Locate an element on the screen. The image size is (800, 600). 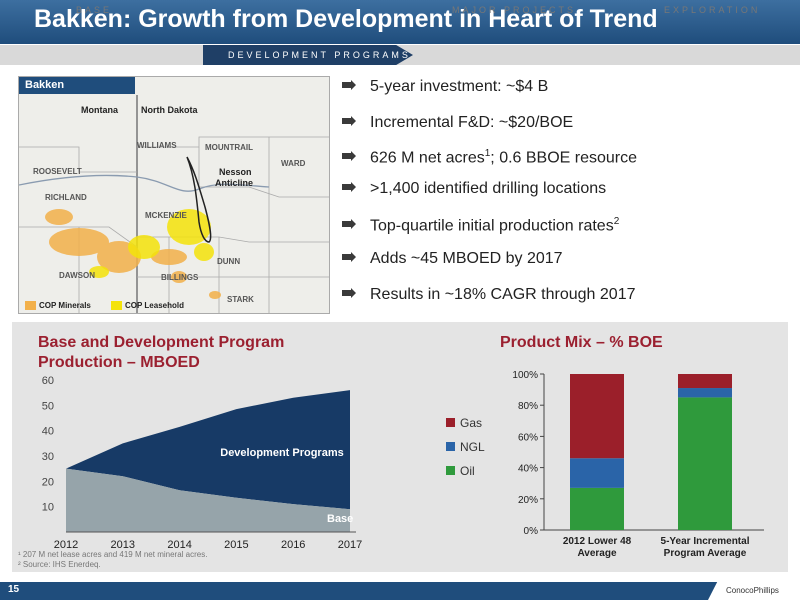
area-x-tick-label: 2014 is located at coordinates (179, 545).